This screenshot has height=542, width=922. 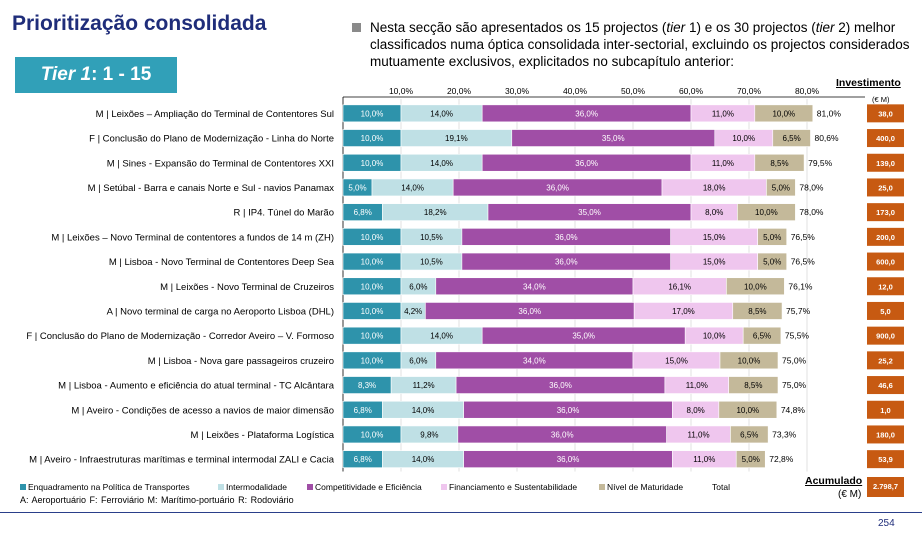 I want to click on data-label: 11,0%, so click(x=723, y=163).